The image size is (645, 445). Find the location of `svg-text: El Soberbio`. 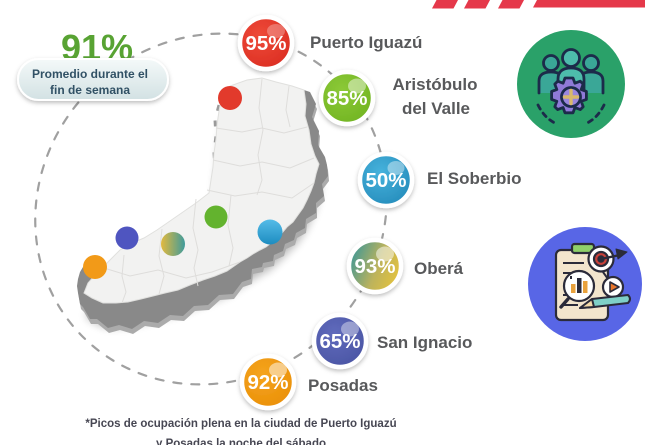

svg-text: El Soberbio is located at coordinates (474, 178).